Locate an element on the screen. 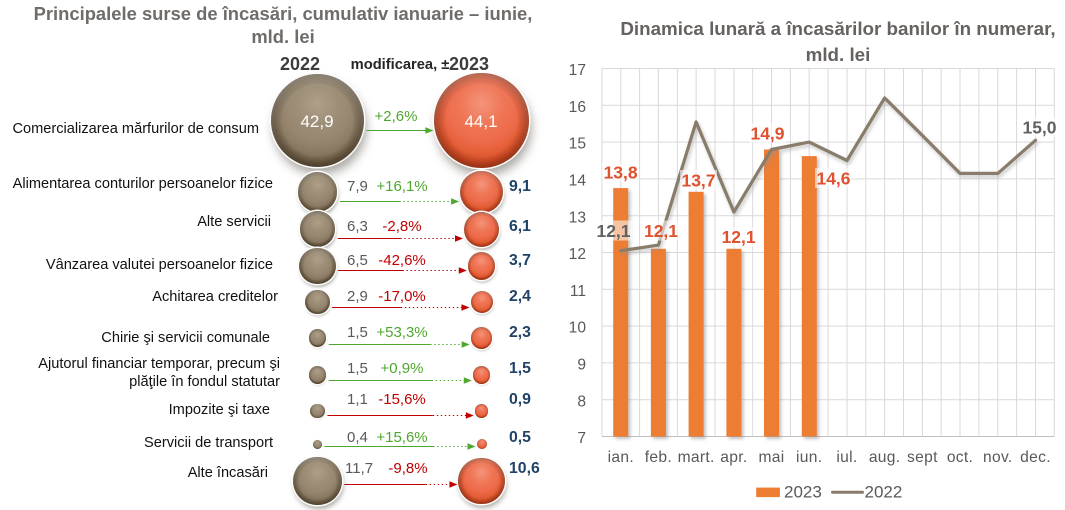  svg-text: 2022 is located at coordinates (884, 492).